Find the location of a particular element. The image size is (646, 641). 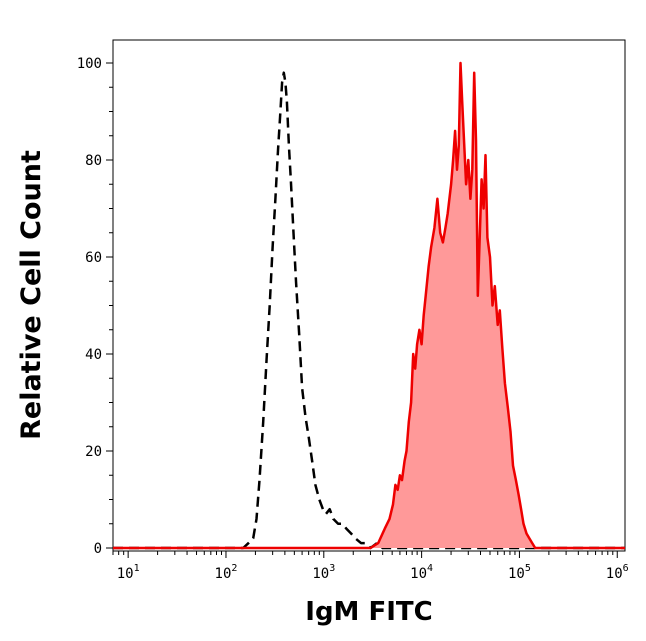

x-tick-label: 10⁶ is located at coordinates (617, 572).